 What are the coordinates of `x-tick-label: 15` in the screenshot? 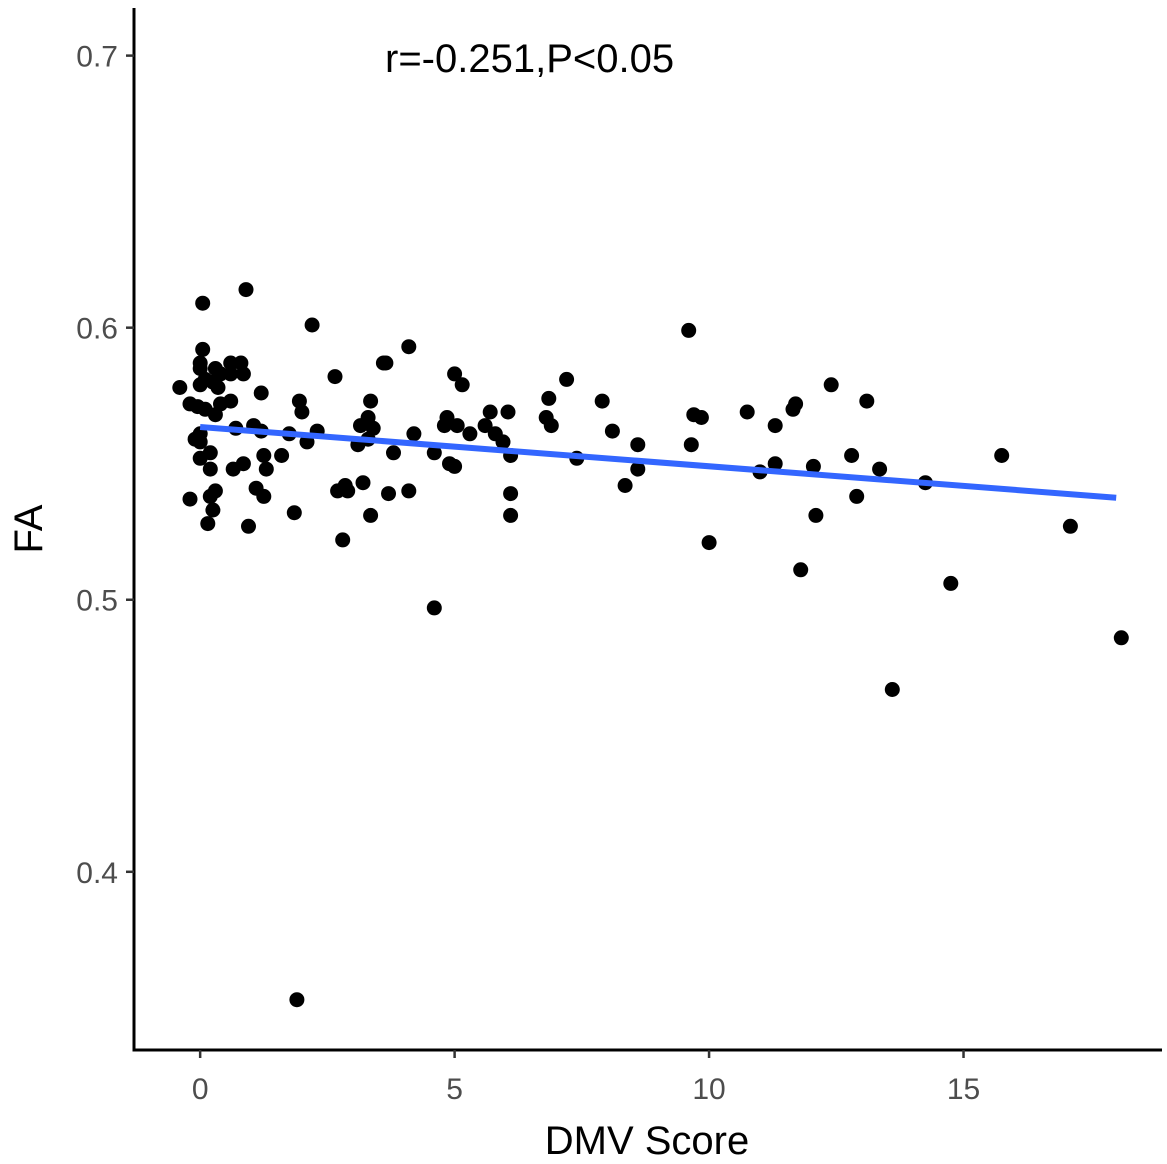 It's located at (963, 1089).